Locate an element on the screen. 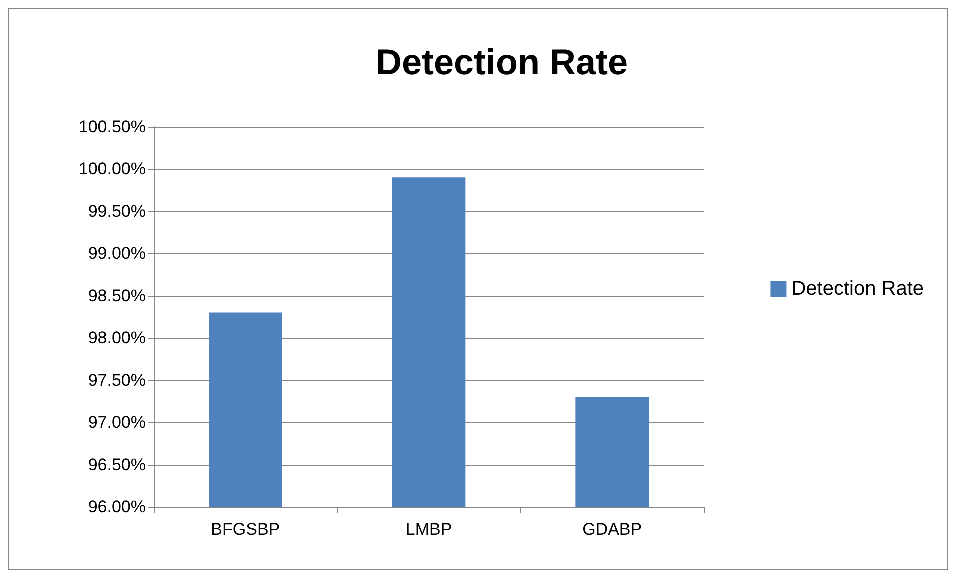 Image resolution: width=958 pixels, height=580 pixels. x-tick-label: LMBP is located at coordinates (429, 529).